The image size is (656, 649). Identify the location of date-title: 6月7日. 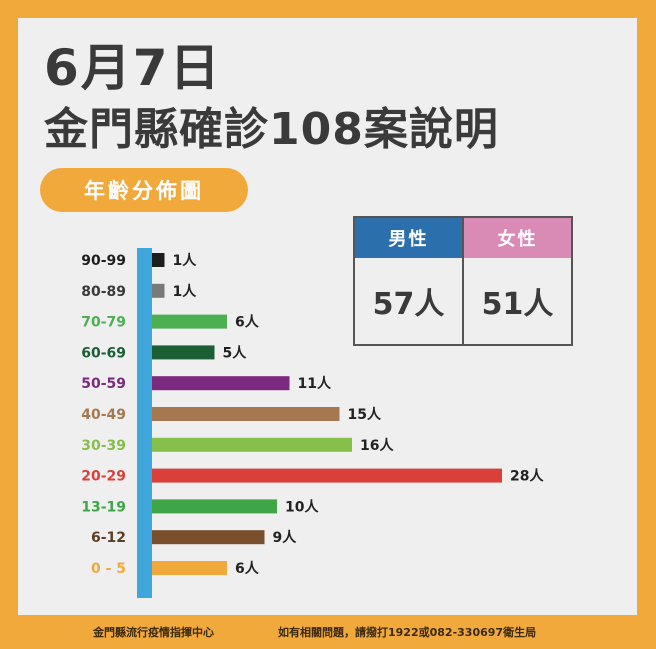
(133, 68).